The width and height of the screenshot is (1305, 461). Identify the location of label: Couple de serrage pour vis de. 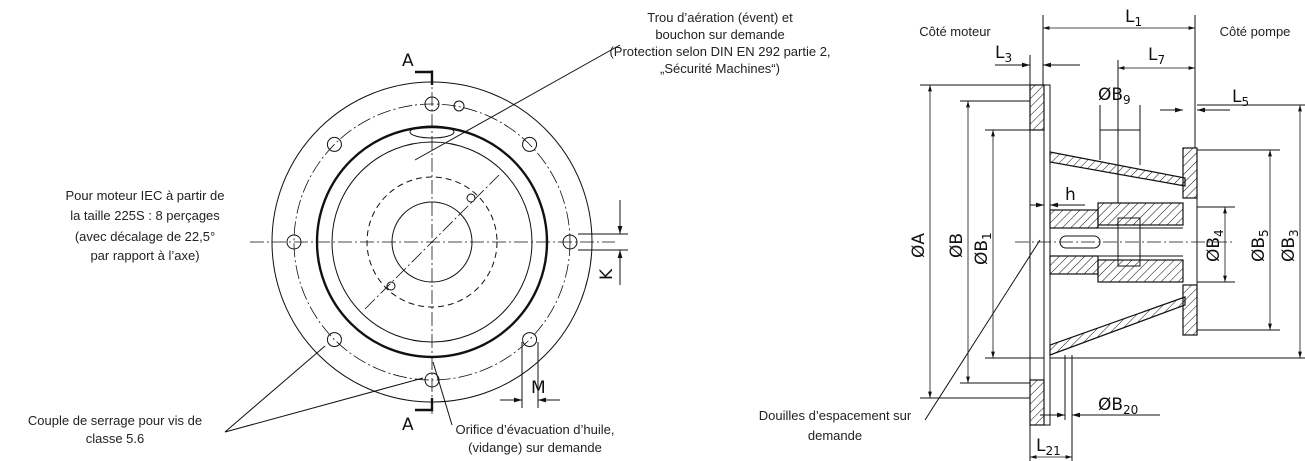
(115, 420).